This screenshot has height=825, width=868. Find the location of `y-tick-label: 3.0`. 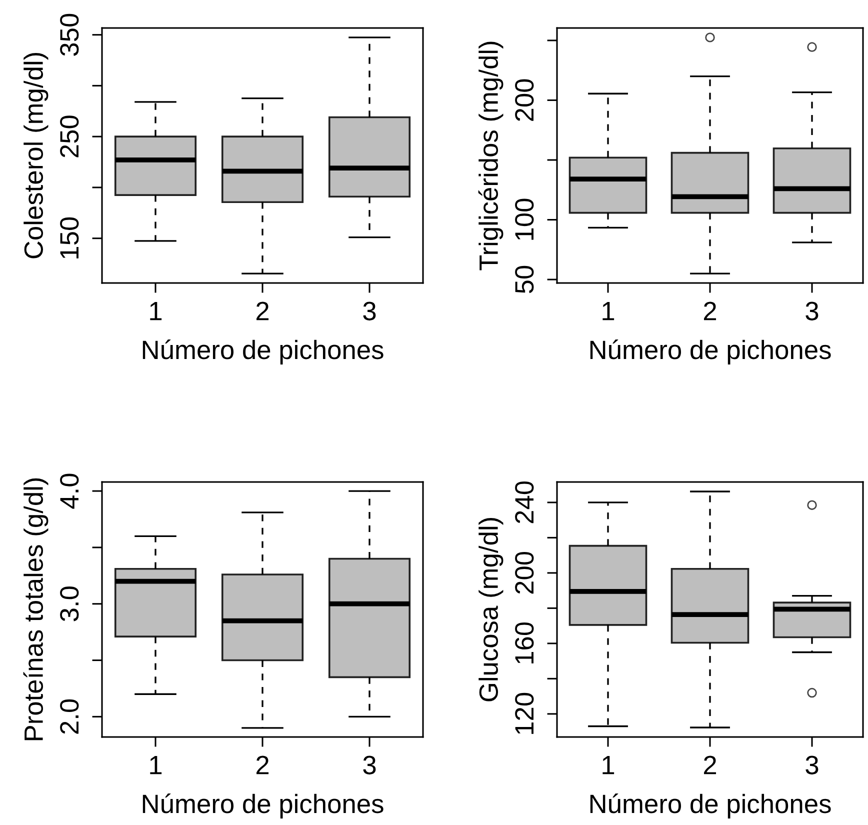

y-tick-label: 3.0 is located at coordinates (69, 604).